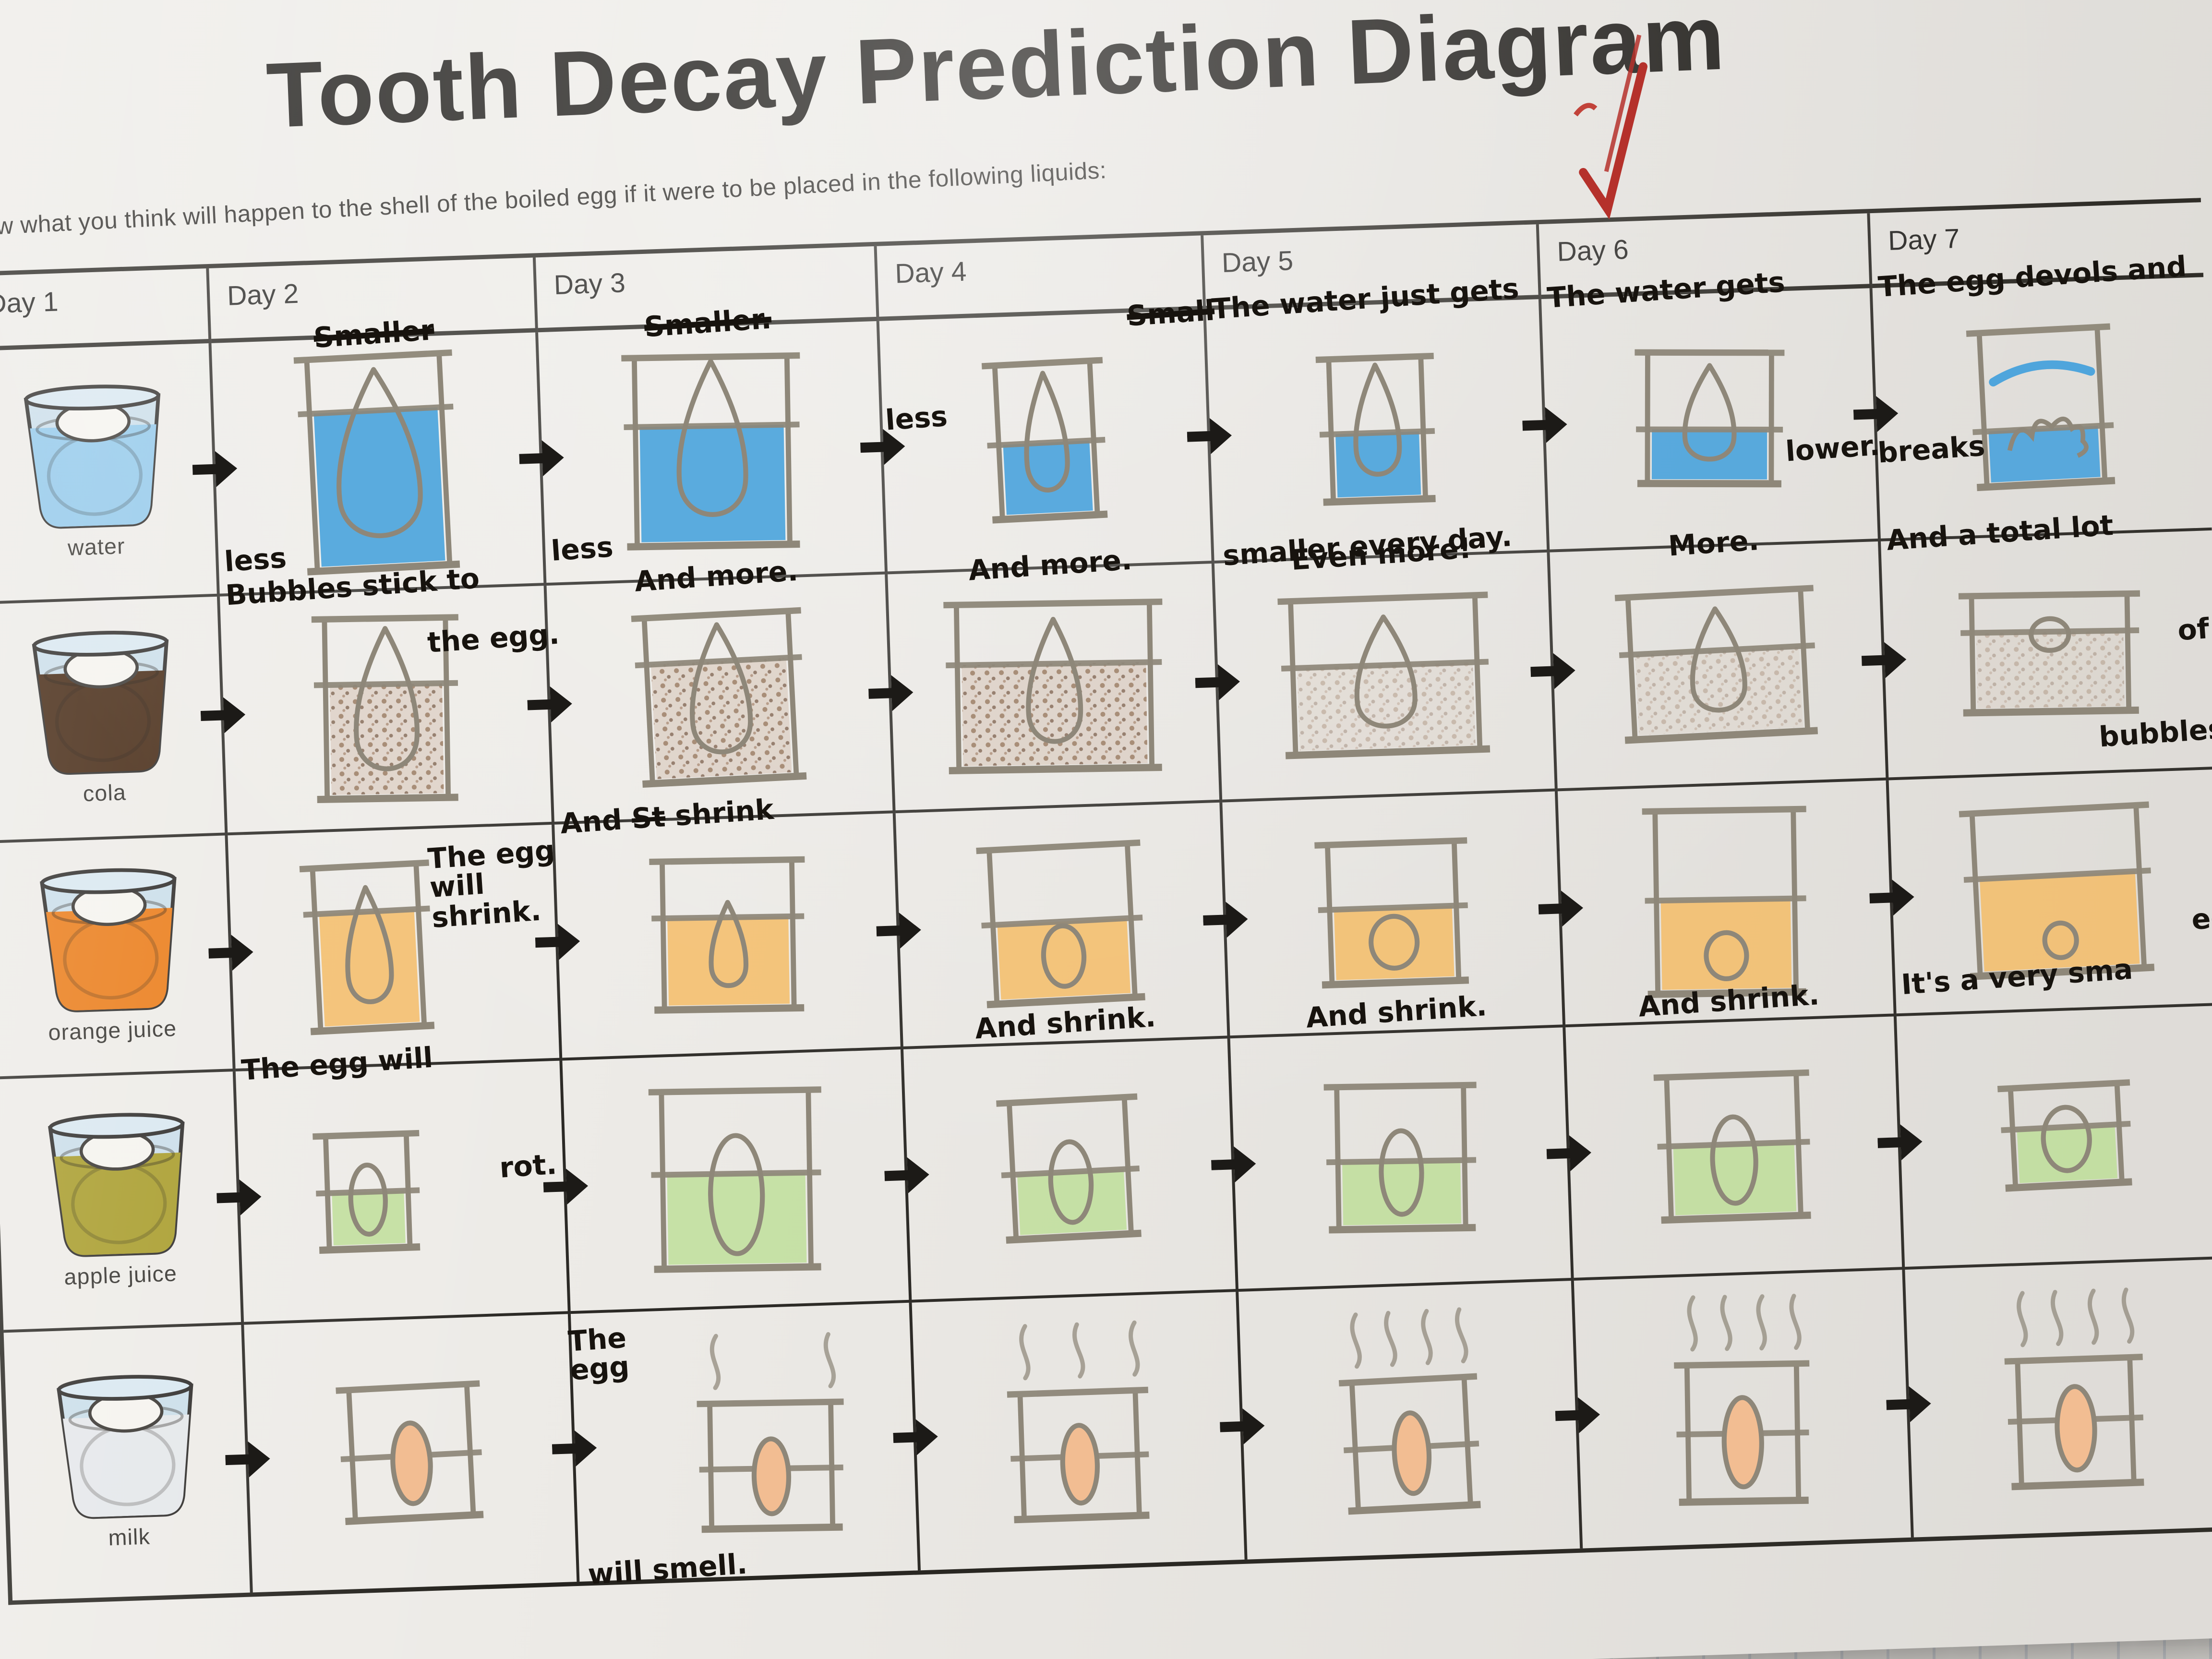 The image size is (2212, 1659). I want to click on liquid-cell: cola, so click(114, 719).